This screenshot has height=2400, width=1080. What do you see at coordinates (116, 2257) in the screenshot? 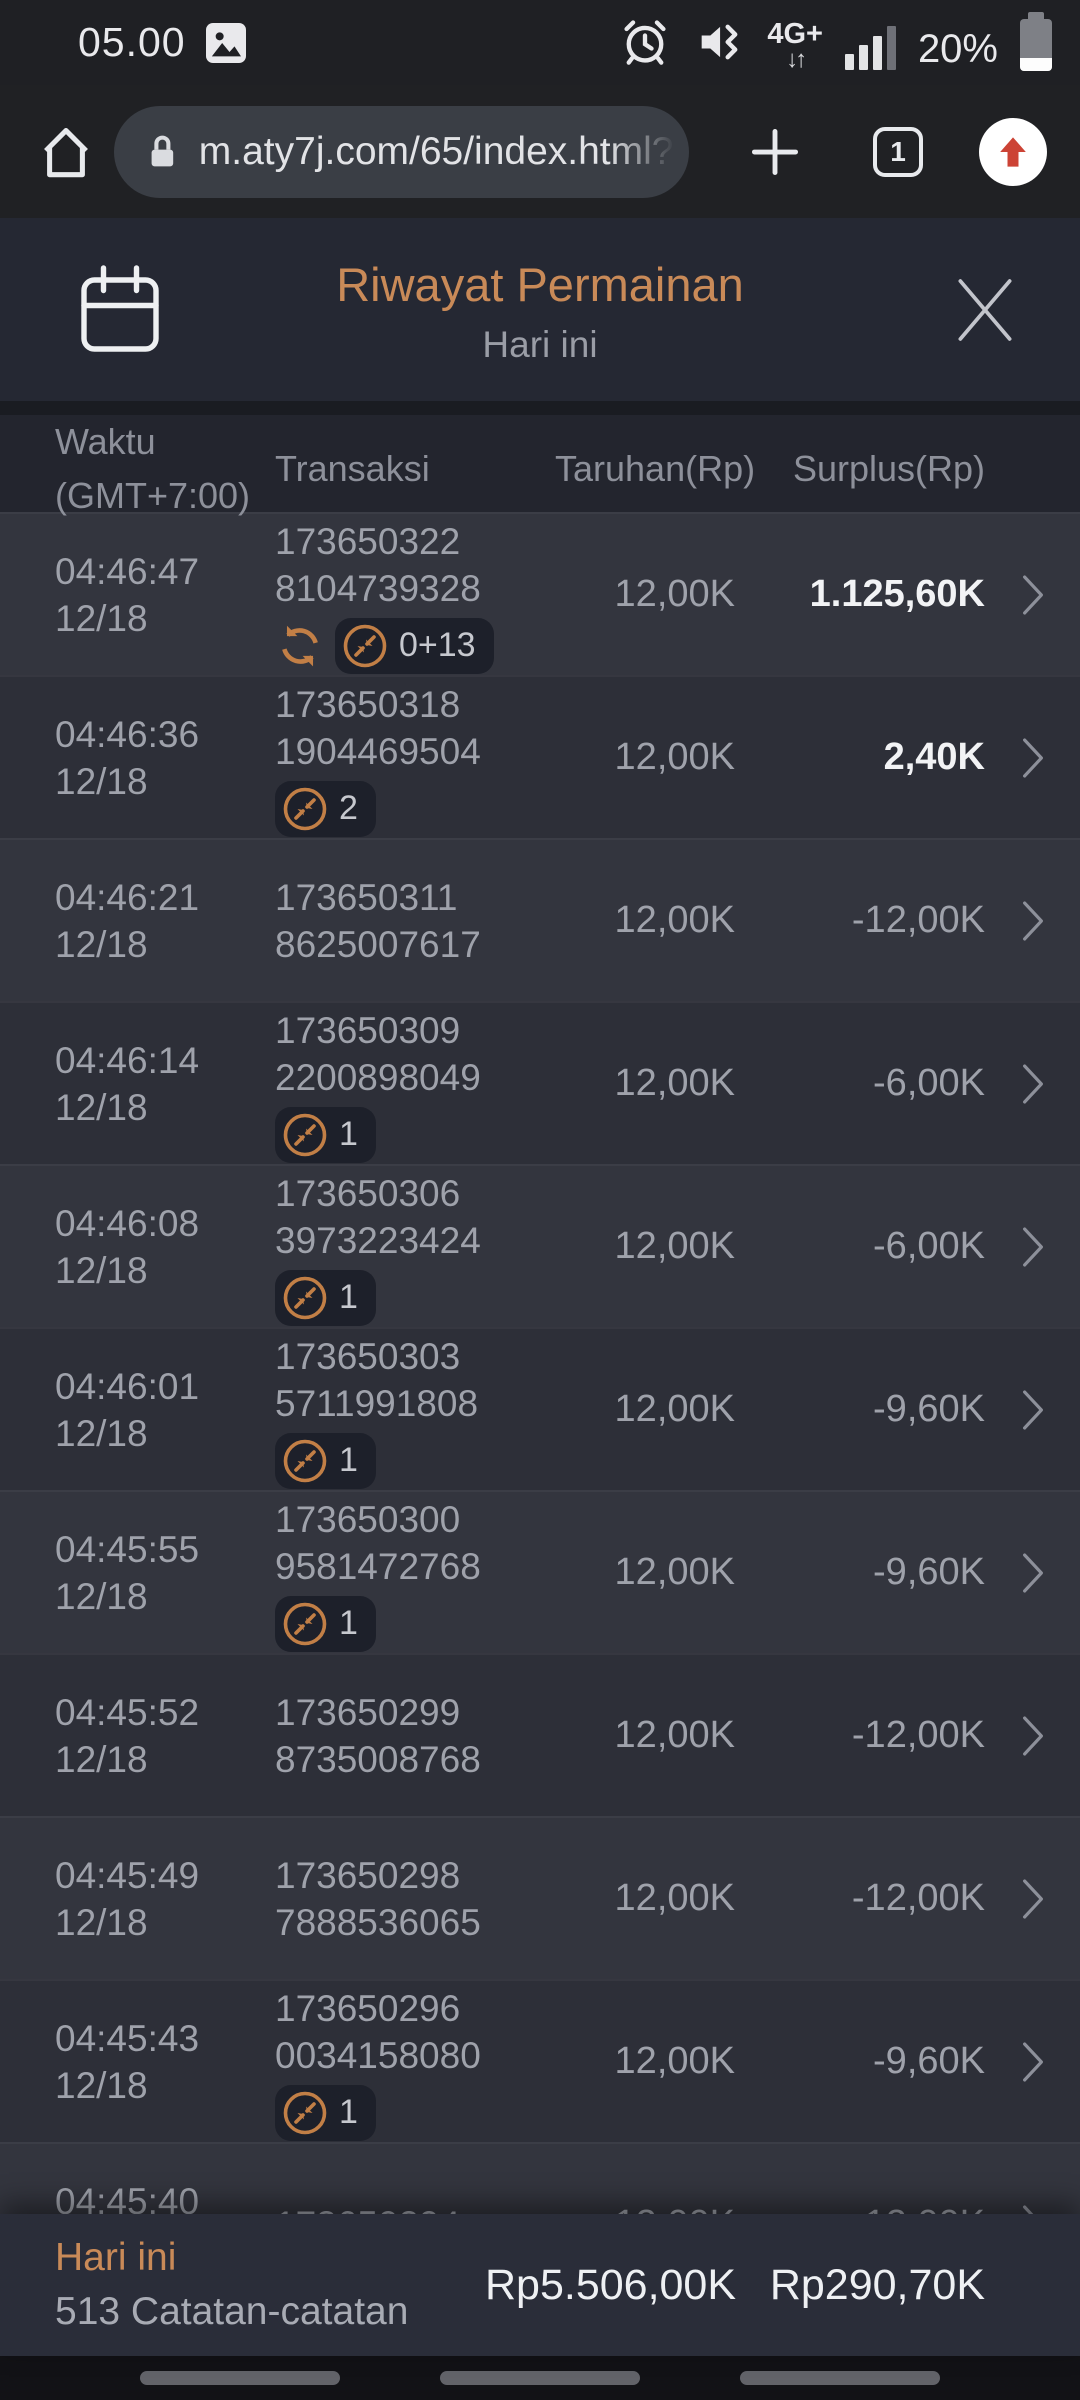
I see `summary-period: Hari ini` at bounding box center [116, 2257].